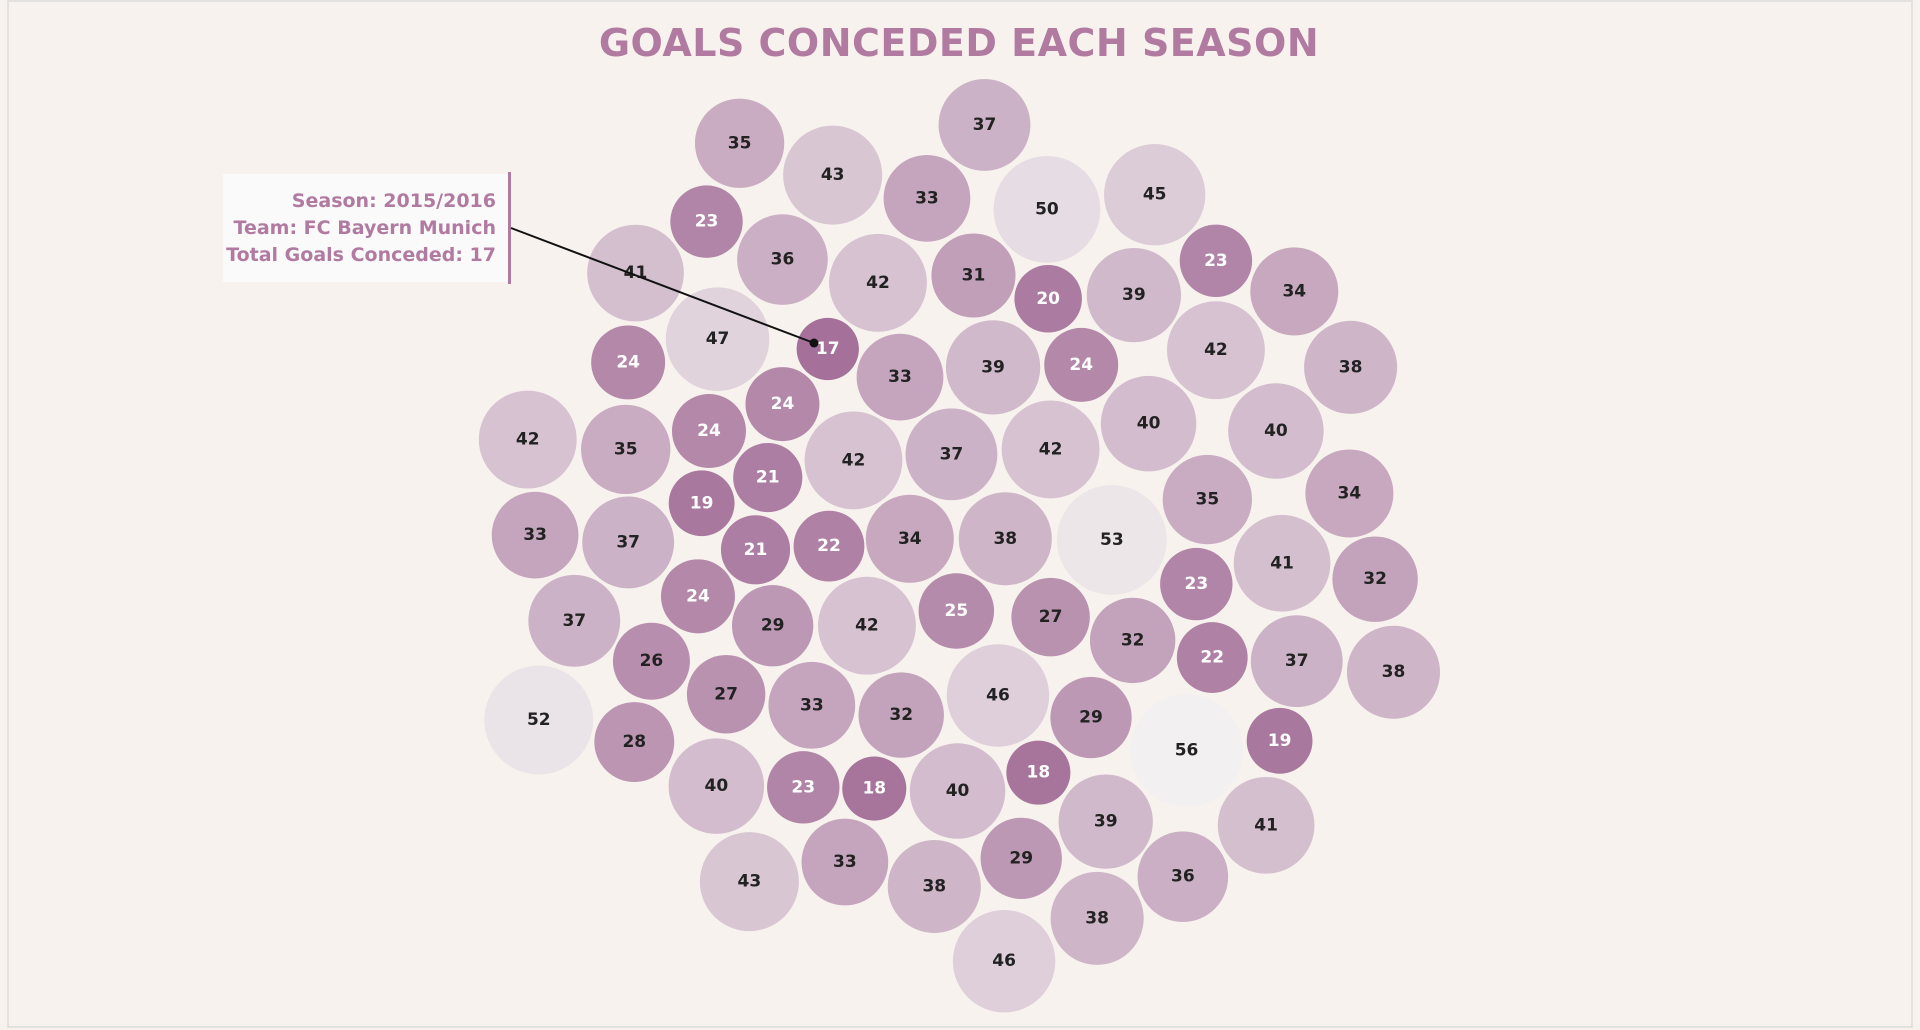 This screenshot has height=1030, width=1920. I want to click on bubble-label: 45, so click(1155, 195).